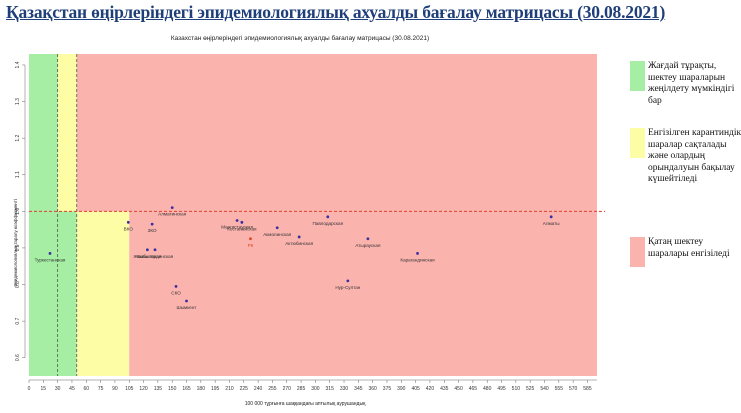 The height and width of the screenshot is (413, 741). Describe the element at coordinates (368, 239) in the screenshot. I see `point-атырауская` at that location.